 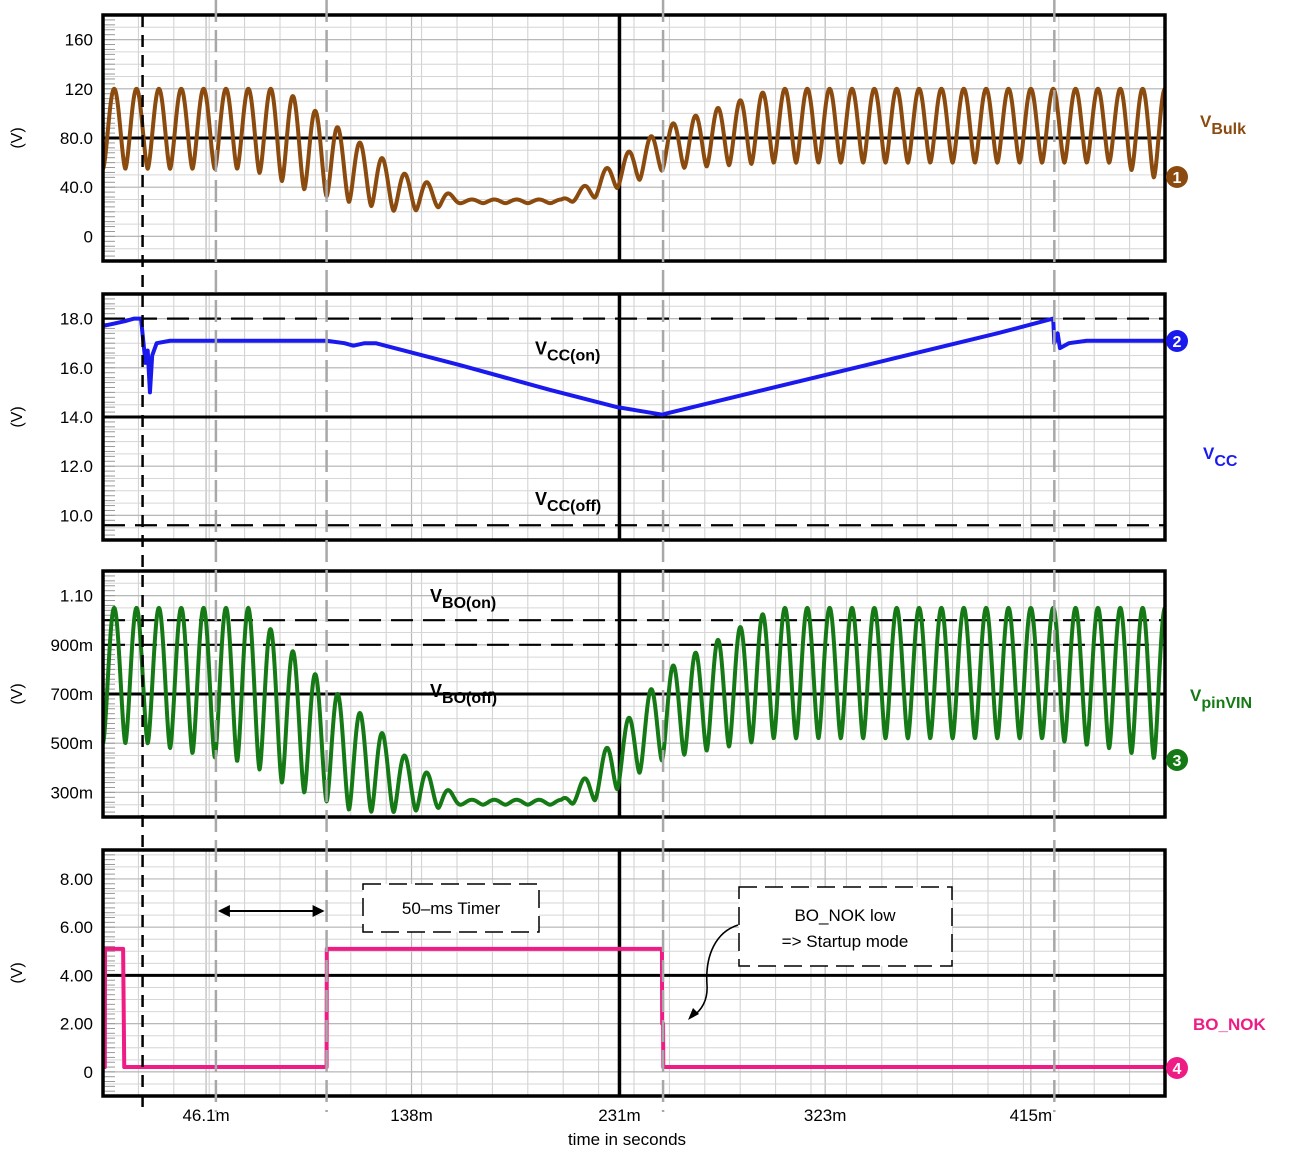 I want to click on x-tick-label: 138m, so click(x=411, y=1115).